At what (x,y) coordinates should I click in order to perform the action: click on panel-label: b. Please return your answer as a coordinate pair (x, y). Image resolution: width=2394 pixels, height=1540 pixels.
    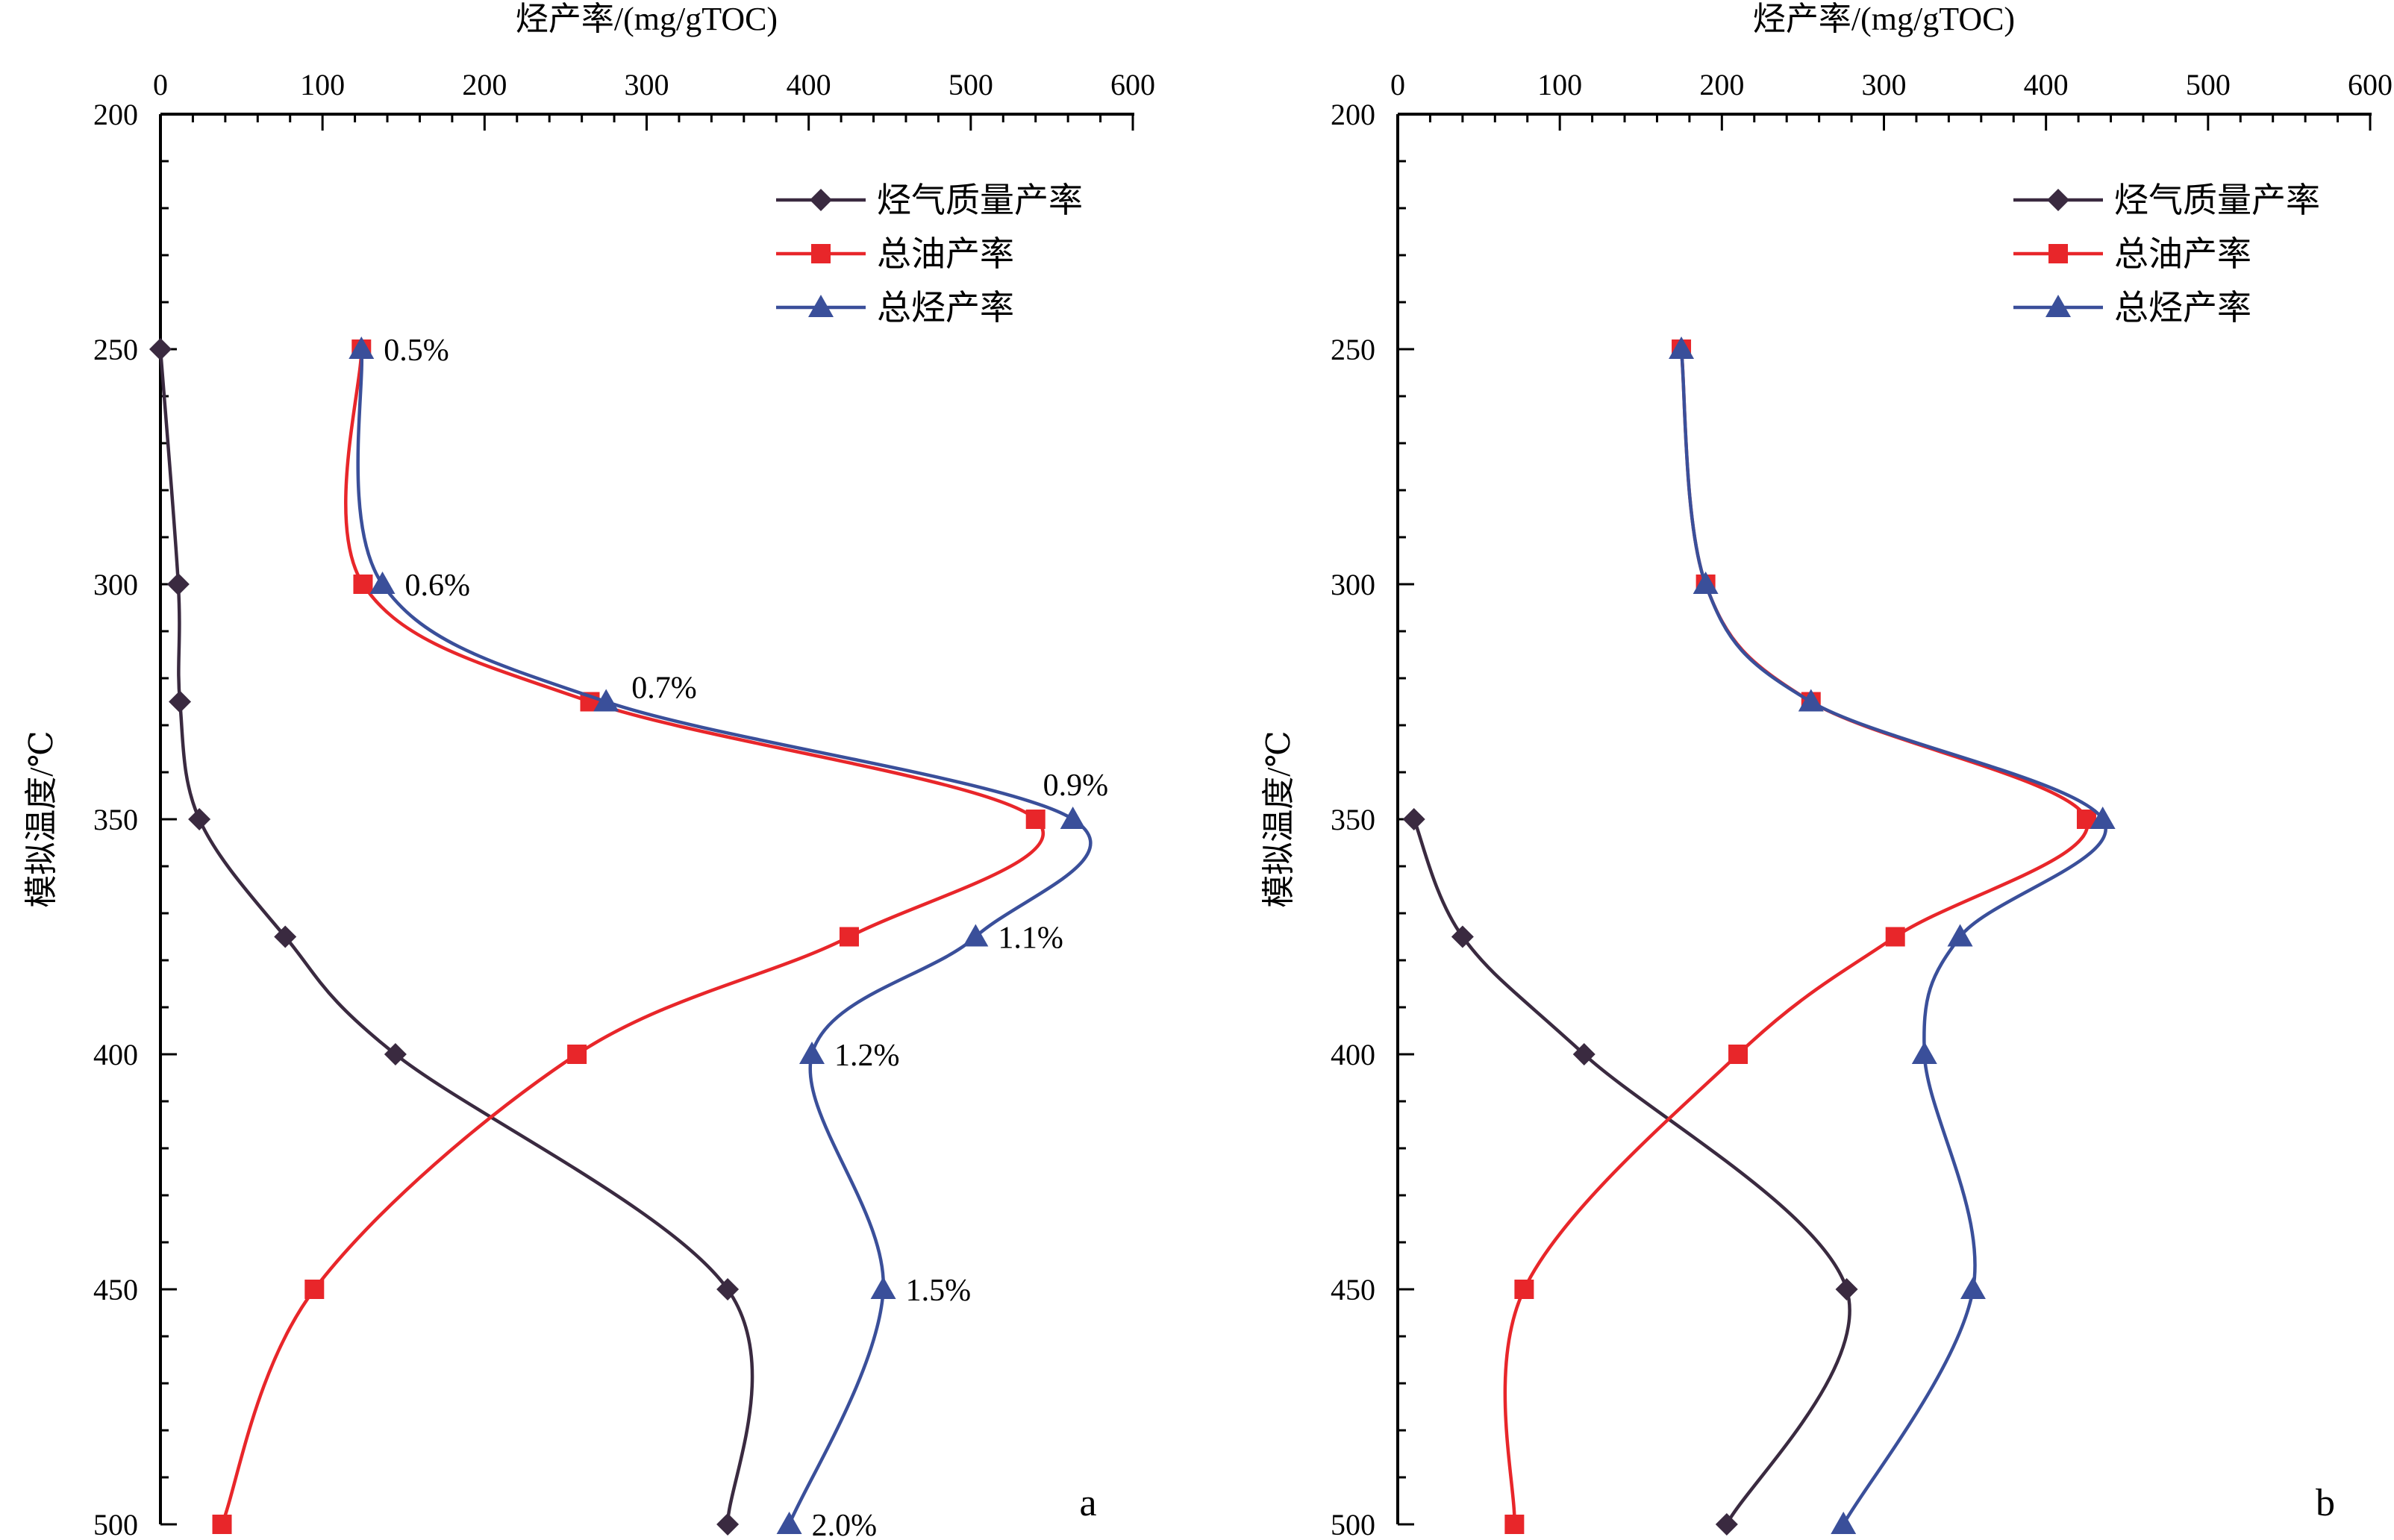
    Looking at the image, I should click on (2325, 1503).